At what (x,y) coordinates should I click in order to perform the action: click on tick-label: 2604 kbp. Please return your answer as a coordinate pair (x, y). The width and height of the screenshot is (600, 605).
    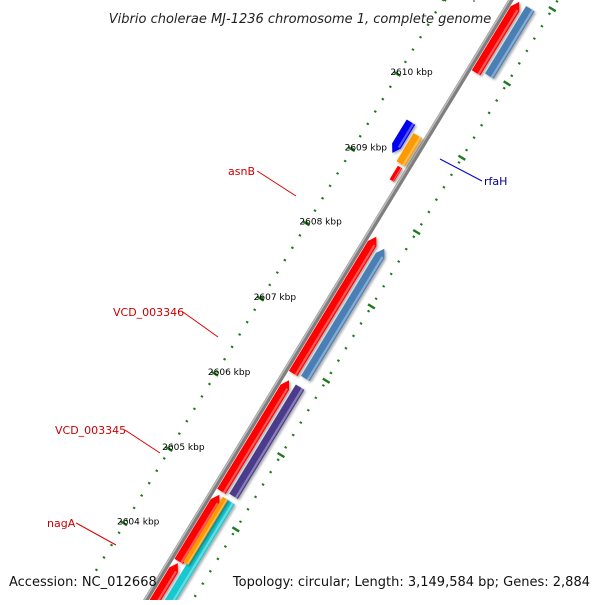
    Looking at the image, I should click on (138, 523).